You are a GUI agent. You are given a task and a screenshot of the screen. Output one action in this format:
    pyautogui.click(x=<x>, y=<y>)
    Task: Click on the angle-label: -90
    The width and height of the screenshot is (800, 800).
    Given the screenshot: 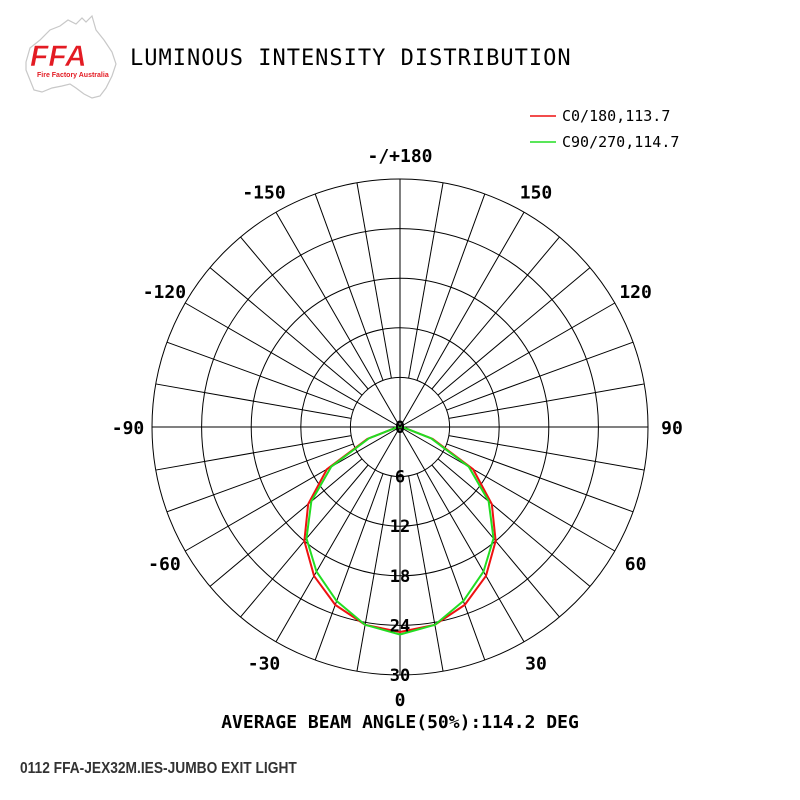 What is the action you would take?
    pyautogui.click(x=128, y=428)
    